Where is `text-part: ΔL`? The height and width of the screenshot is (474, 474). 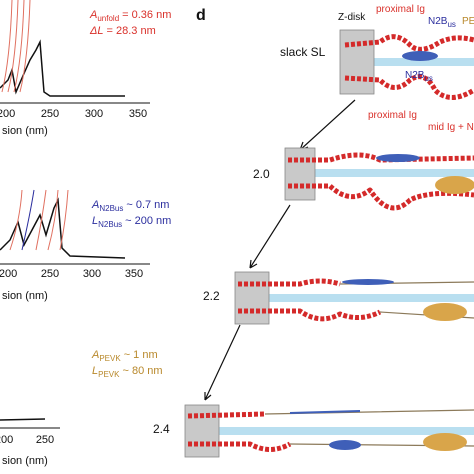
text-part: ΔL is located at coordinates (96, 31).